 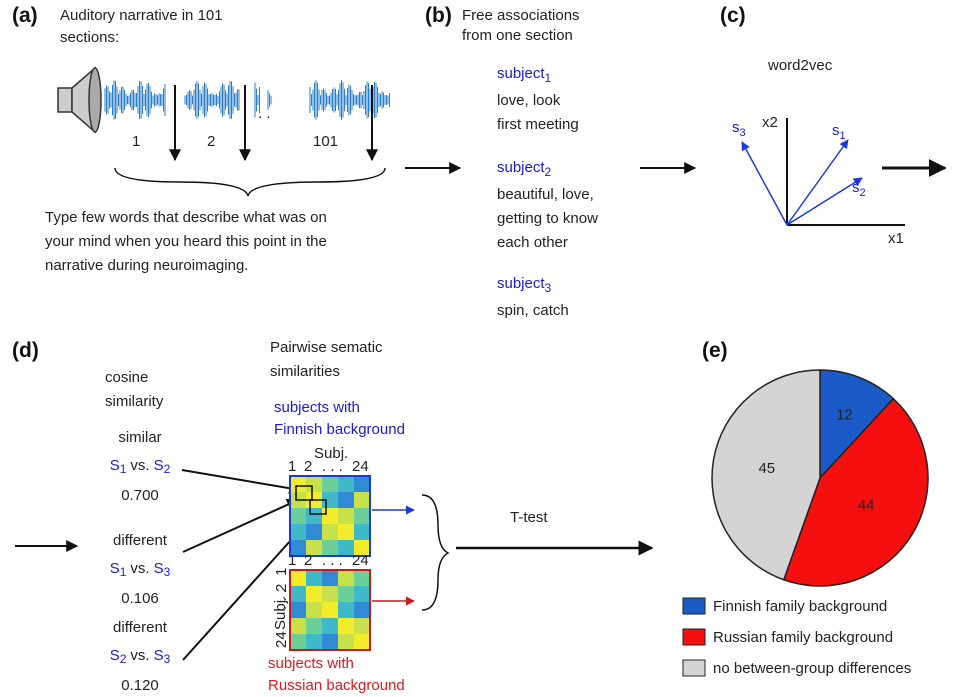 I want to click on test-label: T-test, so click(x=529, y=517).